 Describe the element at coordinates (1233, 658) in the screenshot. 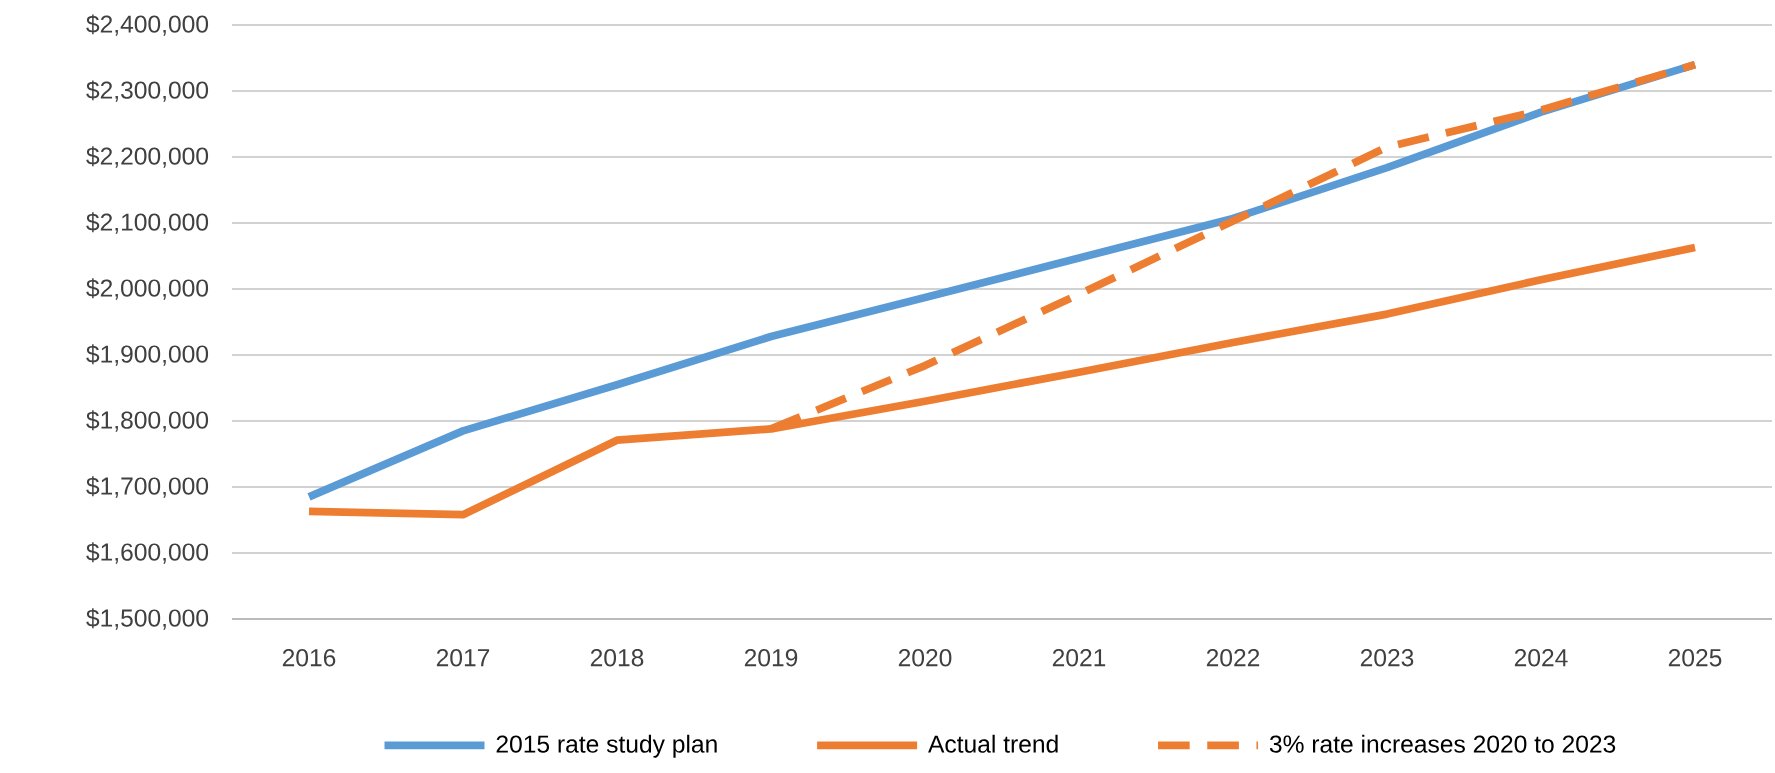

I see `x-tick-label: 2022` at that location.